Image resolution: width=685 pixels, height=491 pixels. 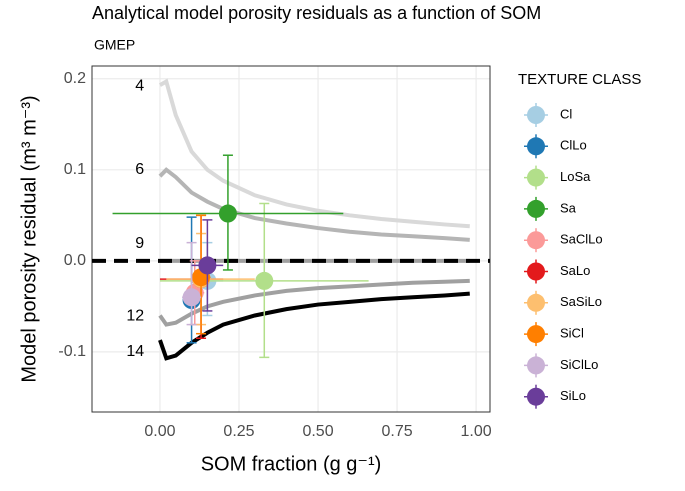 I want to click on curve-label: 12, so click(x=135, y=316).